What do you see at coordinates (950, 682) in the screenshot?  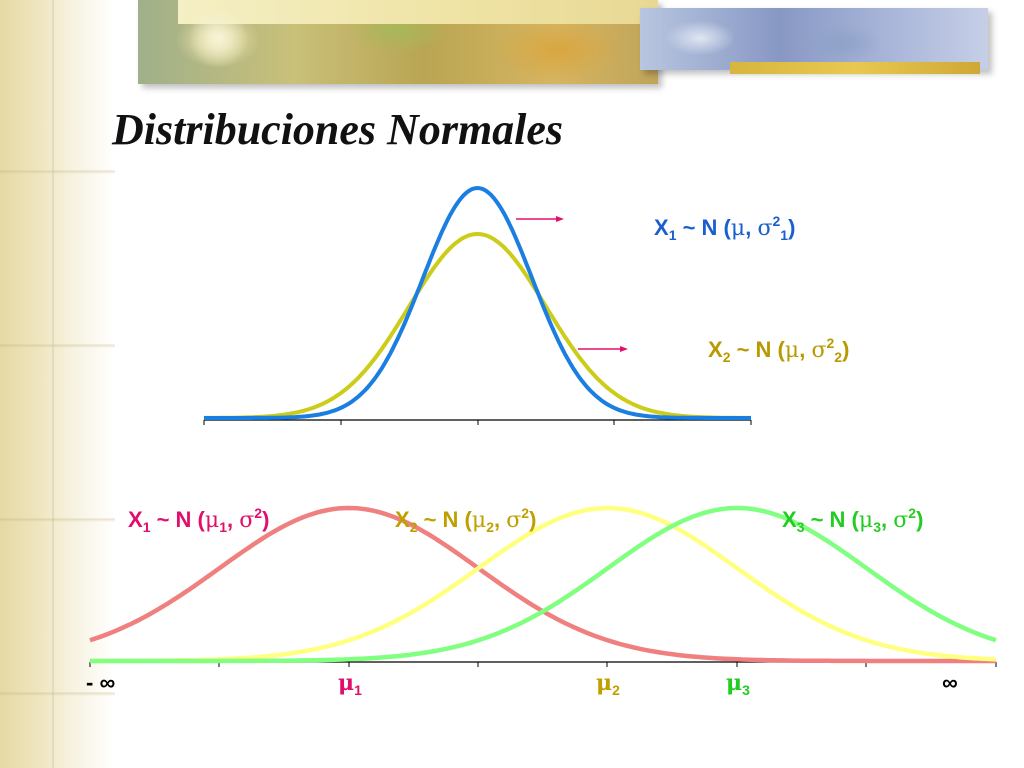 I see `pos-infinity-label: ∞` at bounding box center [950, 682].